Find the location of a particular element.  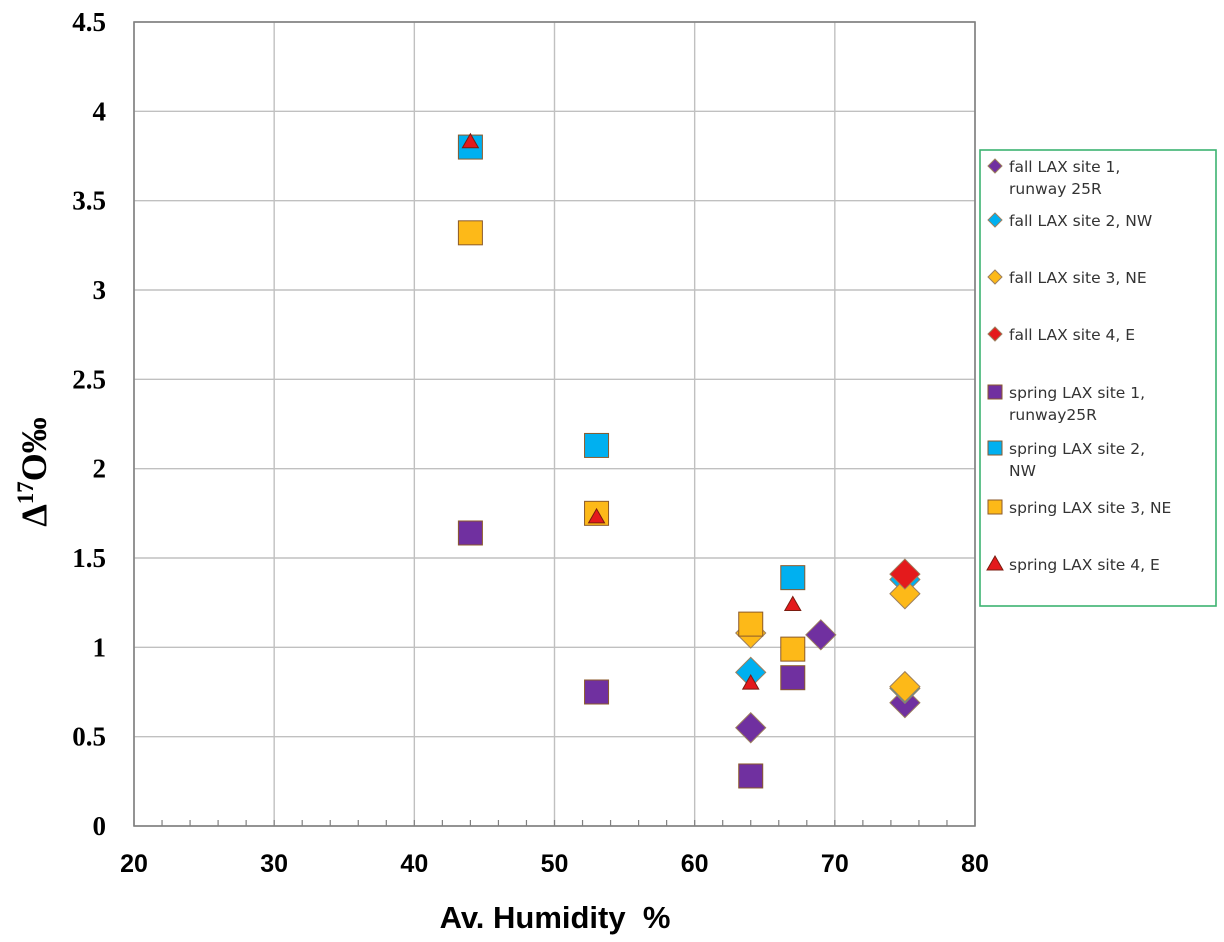

y-tick-label: 3.5 is located at coordinates (89, 201).